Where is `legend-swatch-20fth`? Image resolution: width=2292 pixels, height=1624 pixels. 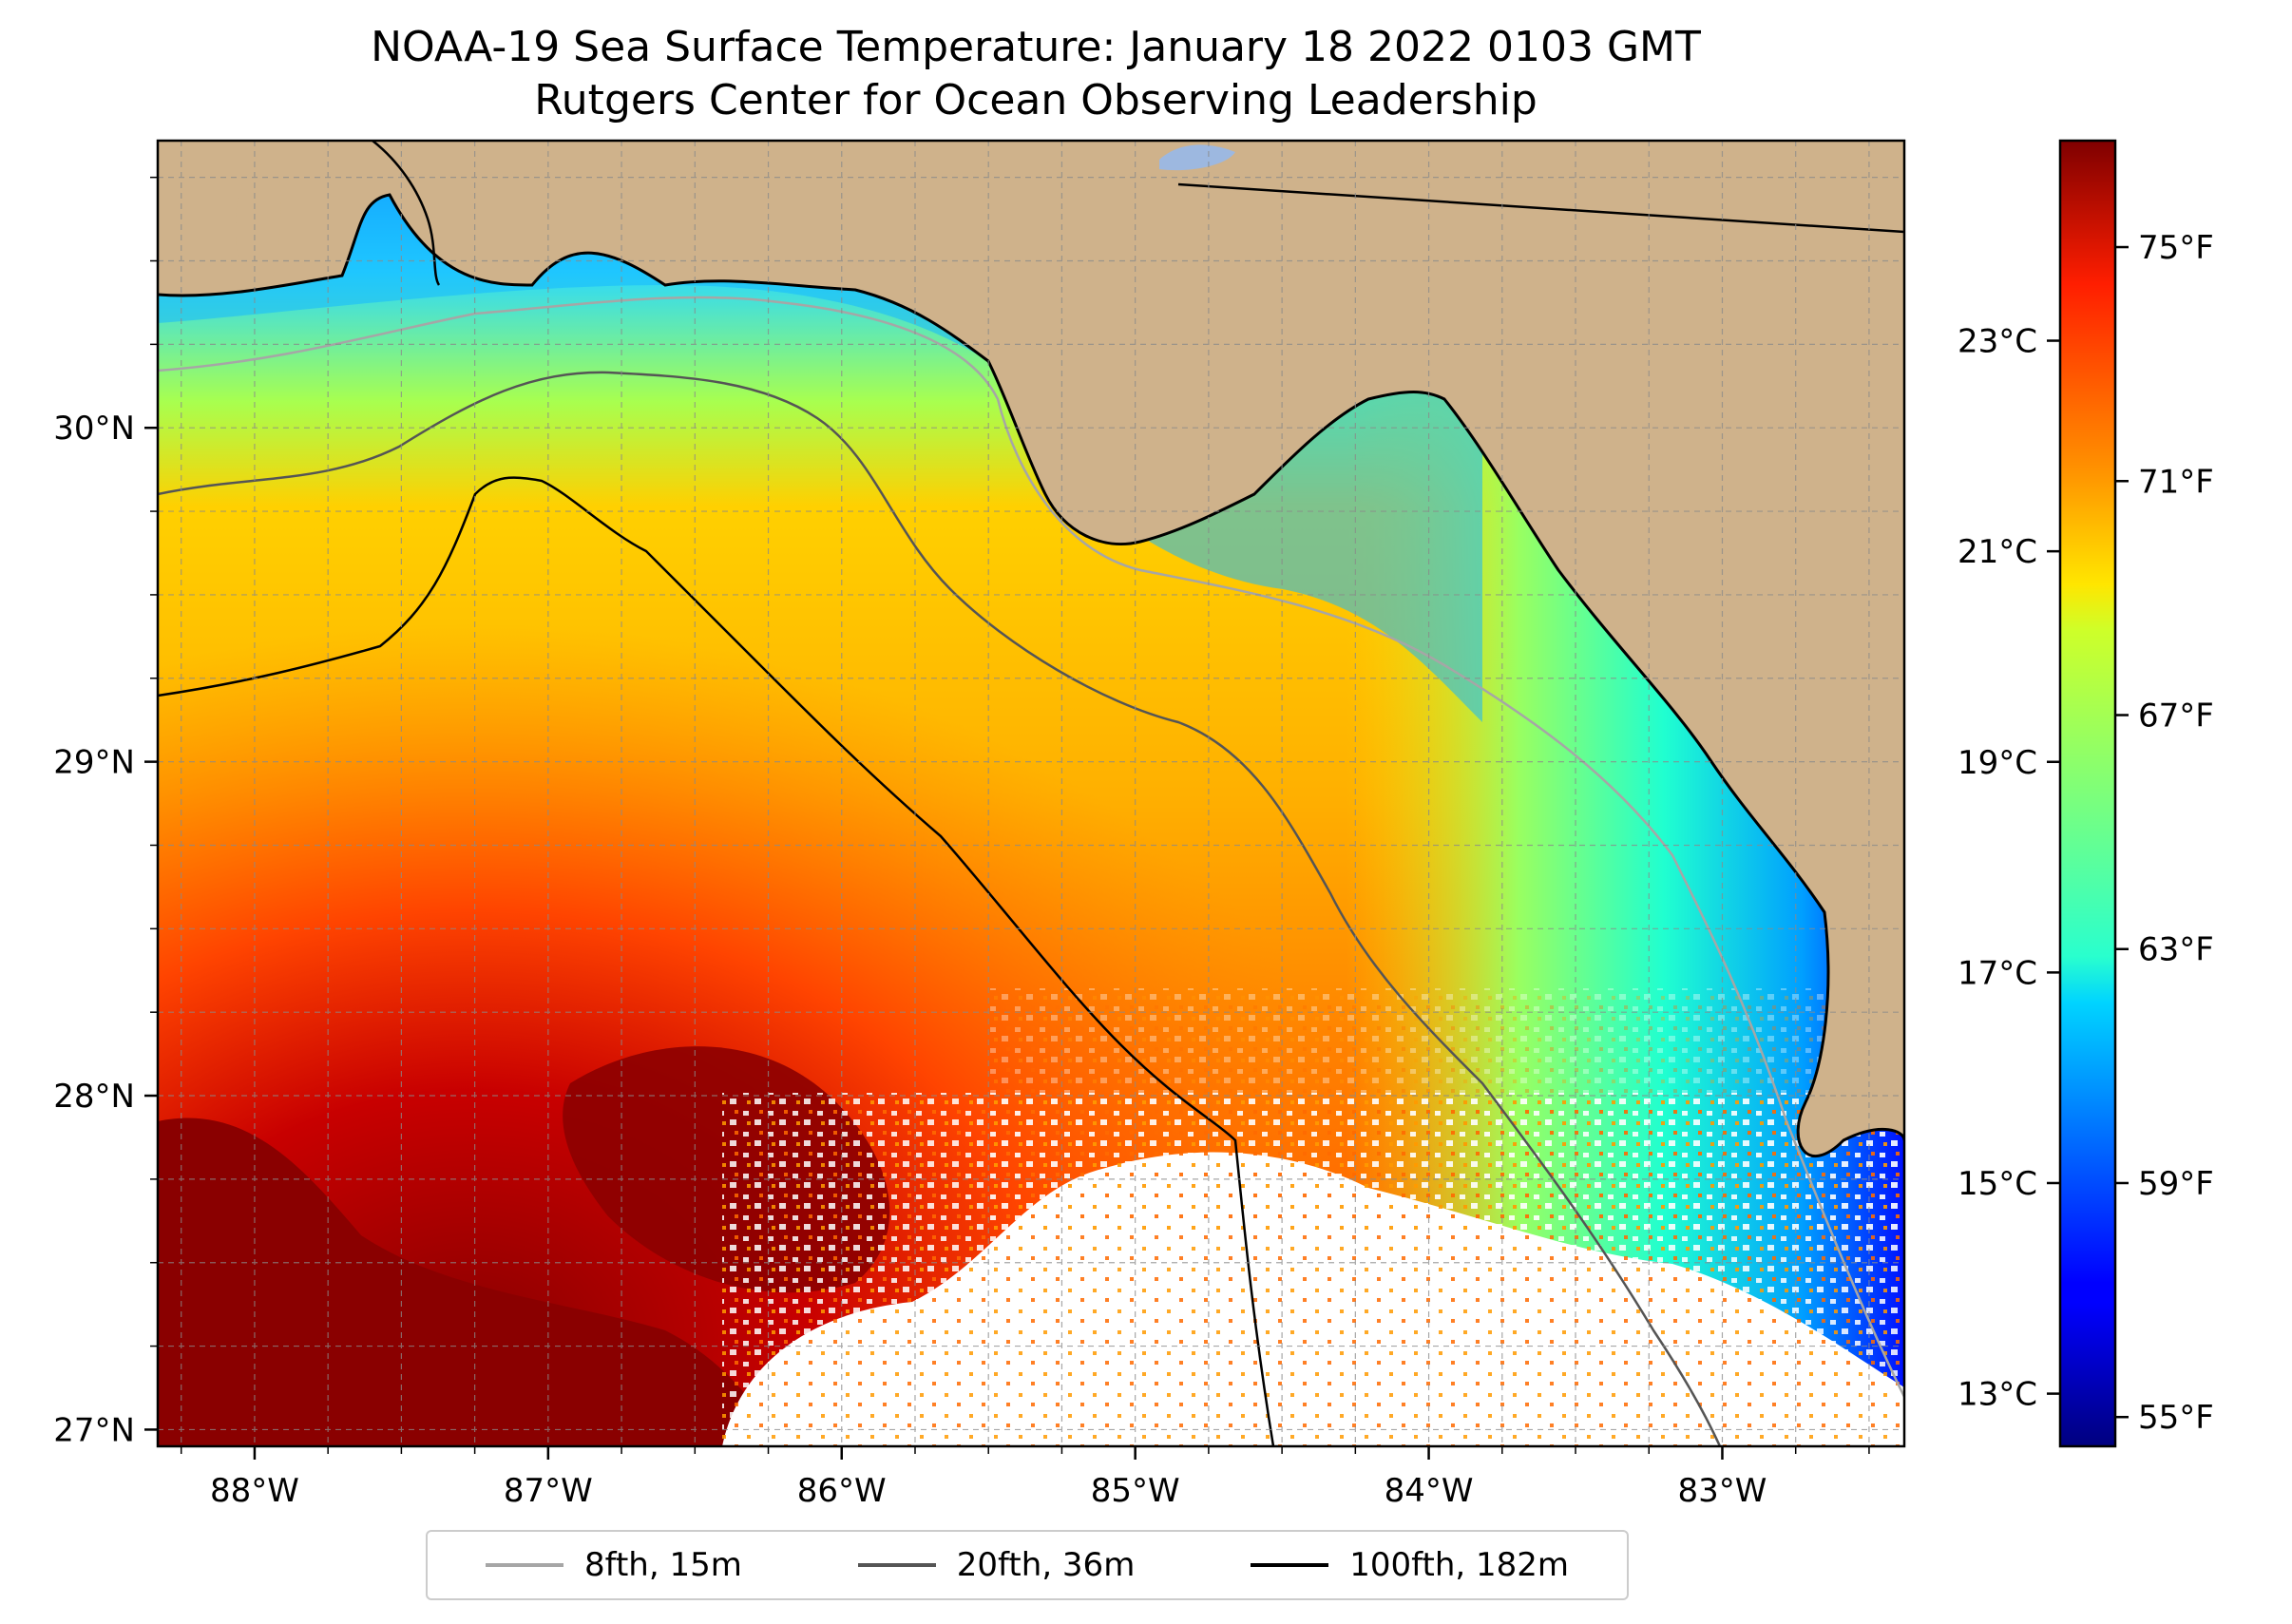
legend-swatch-20fth is located at coordinates (896, 1565).